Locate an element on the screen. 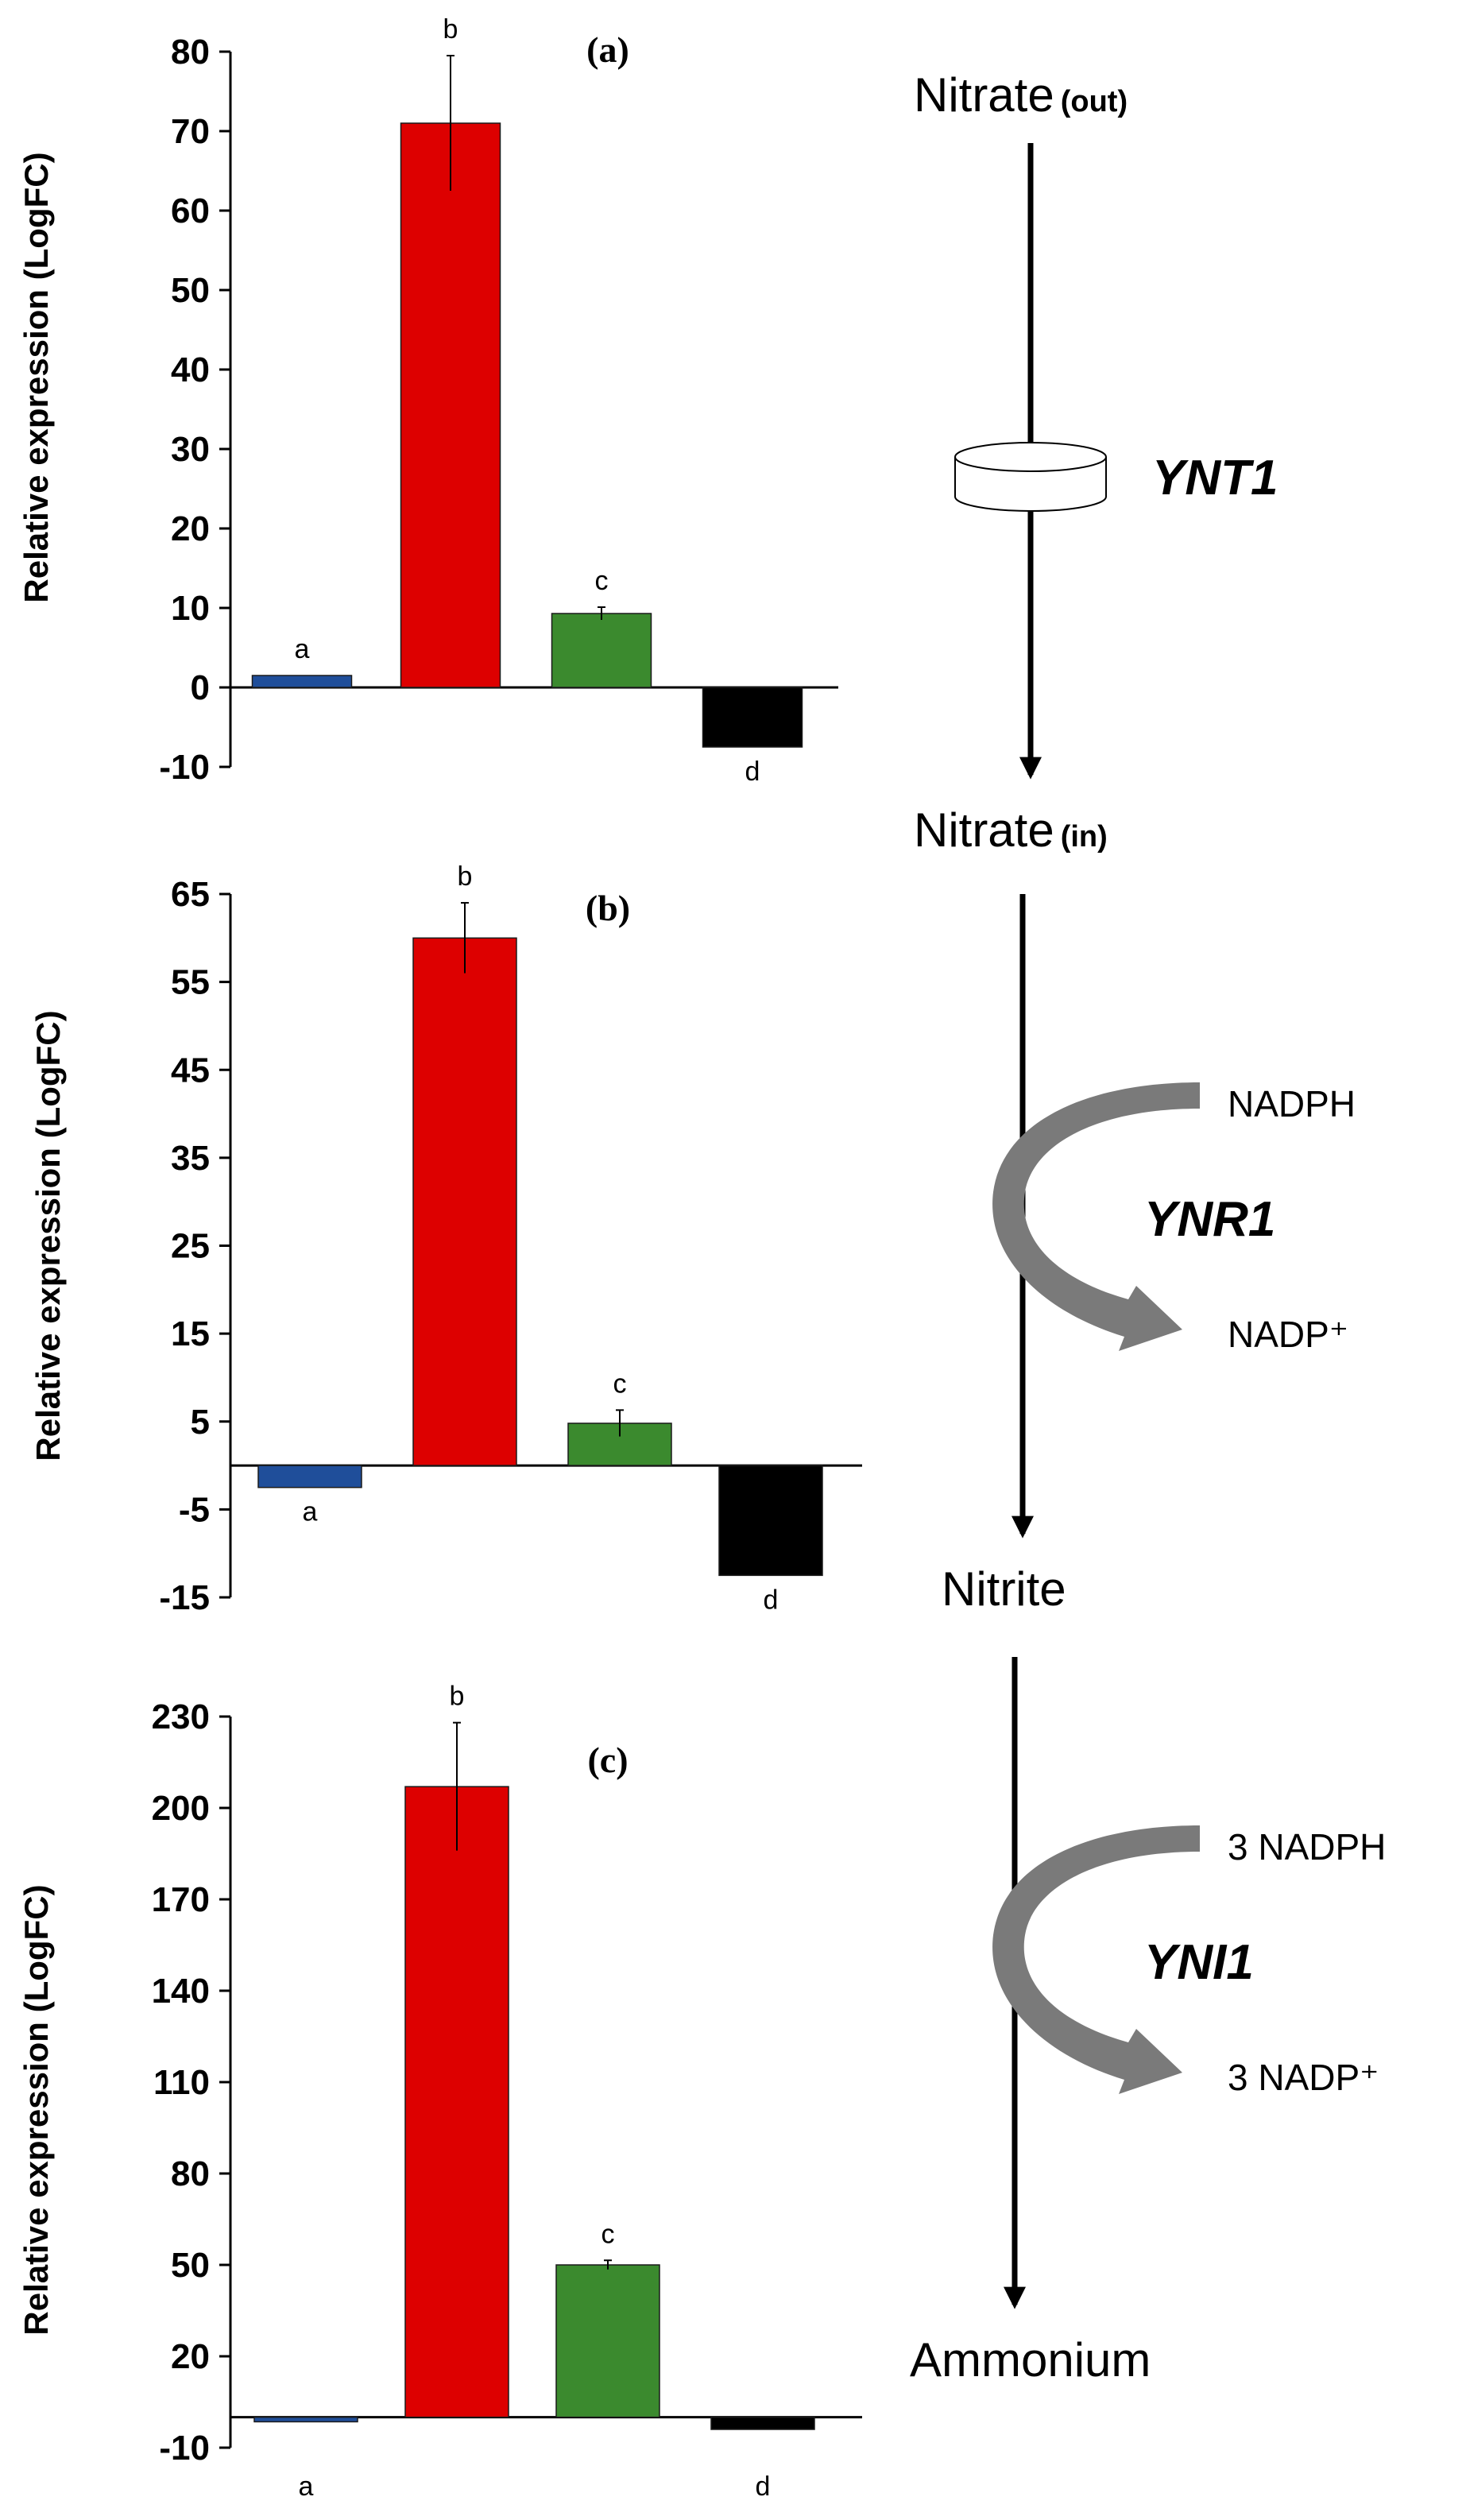 This screenshot has width=1466, height=2520. nitrate-out-text: Nitrate is located at coordinates (984, 95).